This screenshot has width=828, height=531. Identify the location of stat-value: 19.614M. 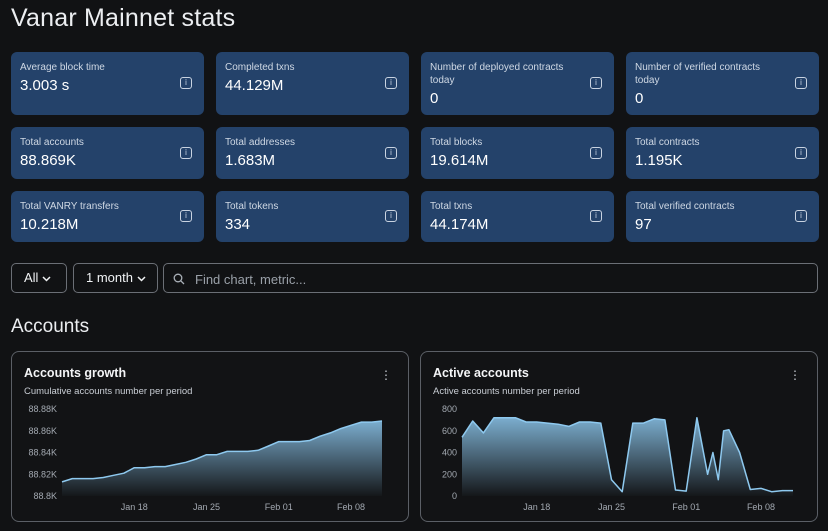
(459, 160).